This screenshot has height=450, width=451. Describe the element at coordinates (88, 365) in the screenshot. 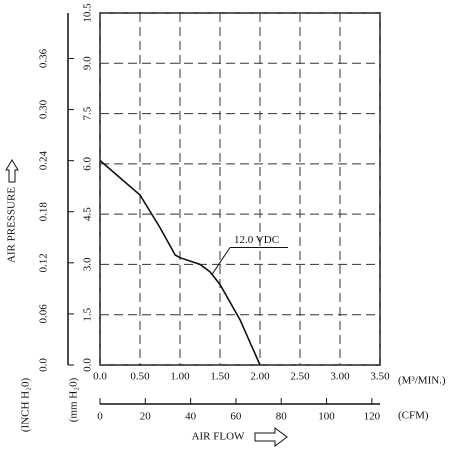

I see `y-tick-label: 0.0` at that location.